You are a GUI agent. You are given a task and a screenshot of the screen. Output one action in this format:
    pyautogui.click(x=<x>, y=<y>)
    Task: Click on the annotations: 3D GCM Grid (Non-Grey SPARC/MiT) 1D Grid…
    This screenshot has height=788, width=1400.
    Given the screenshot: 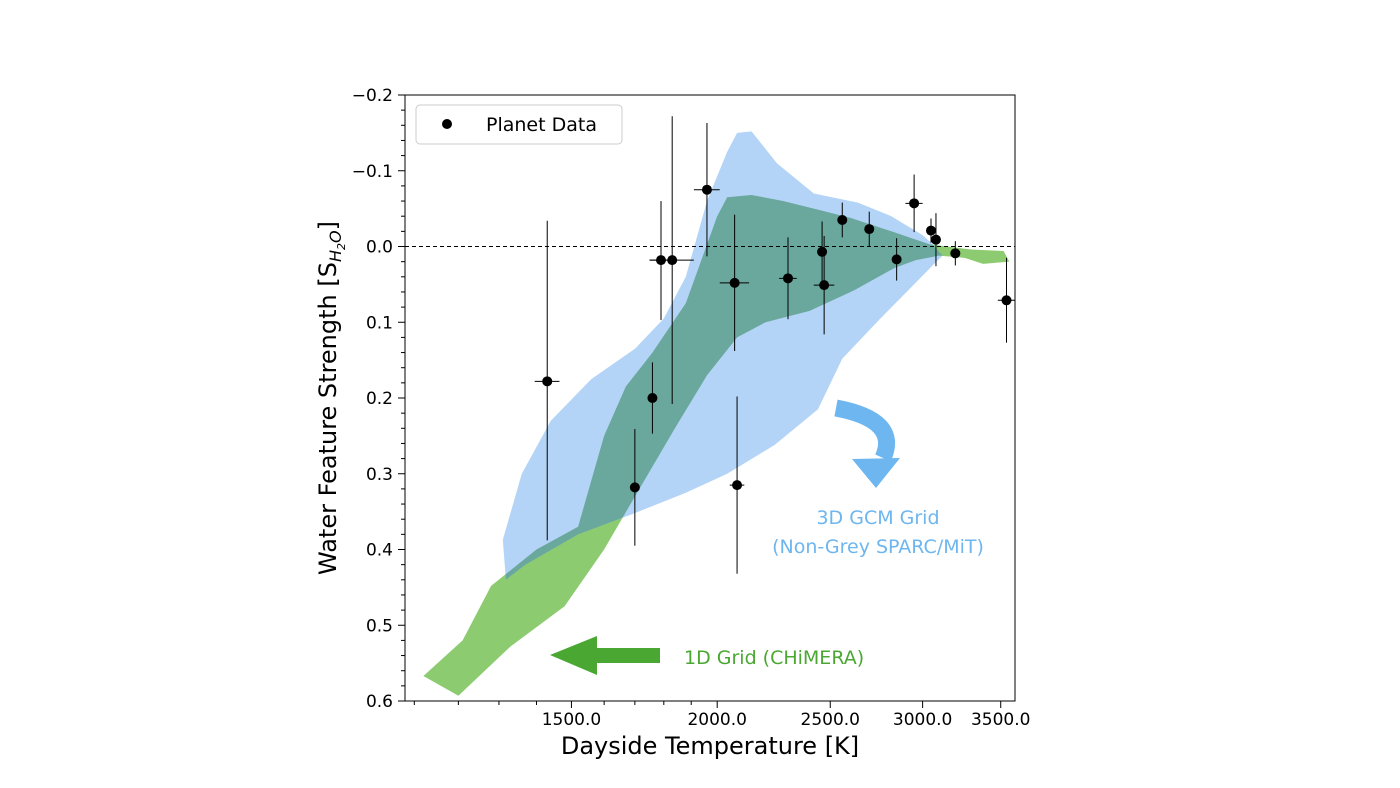 What is the action you would take?
    pyautogui.click(x=767, y=537)
    